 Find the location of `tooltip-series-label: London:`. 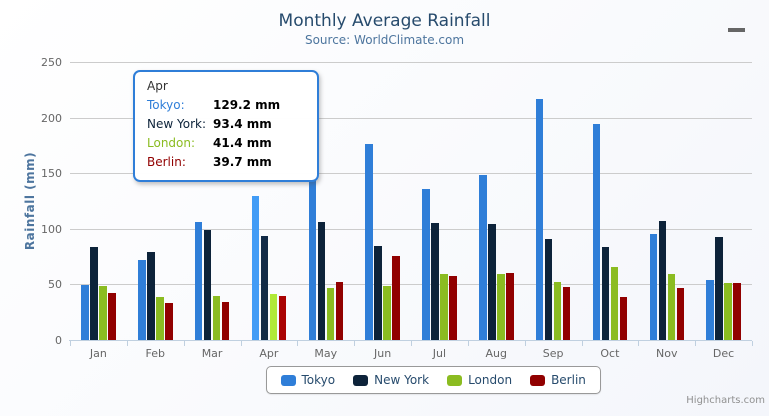

tooltip-series-label: London: is located at coordinates (171, 143).